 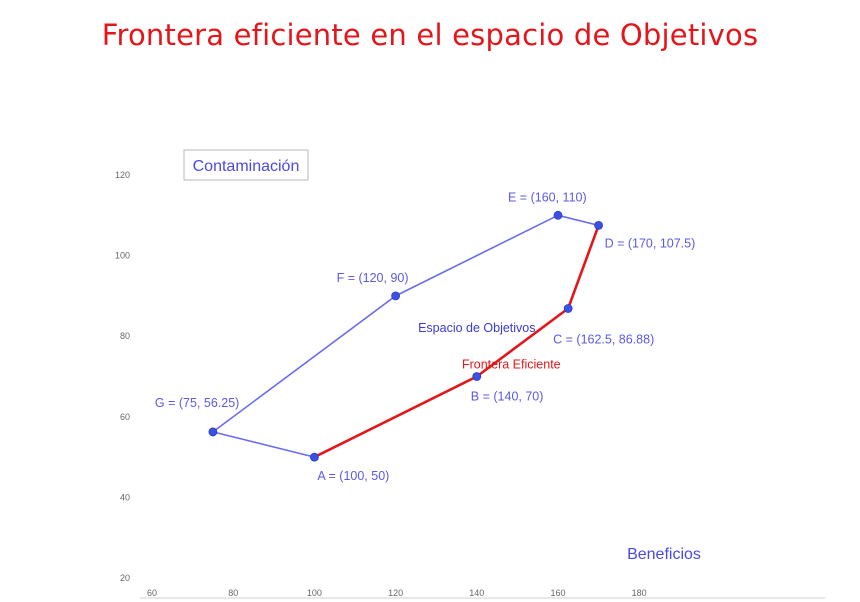 I want to click on x-tick-label: 140, so click(x=476, y=593).